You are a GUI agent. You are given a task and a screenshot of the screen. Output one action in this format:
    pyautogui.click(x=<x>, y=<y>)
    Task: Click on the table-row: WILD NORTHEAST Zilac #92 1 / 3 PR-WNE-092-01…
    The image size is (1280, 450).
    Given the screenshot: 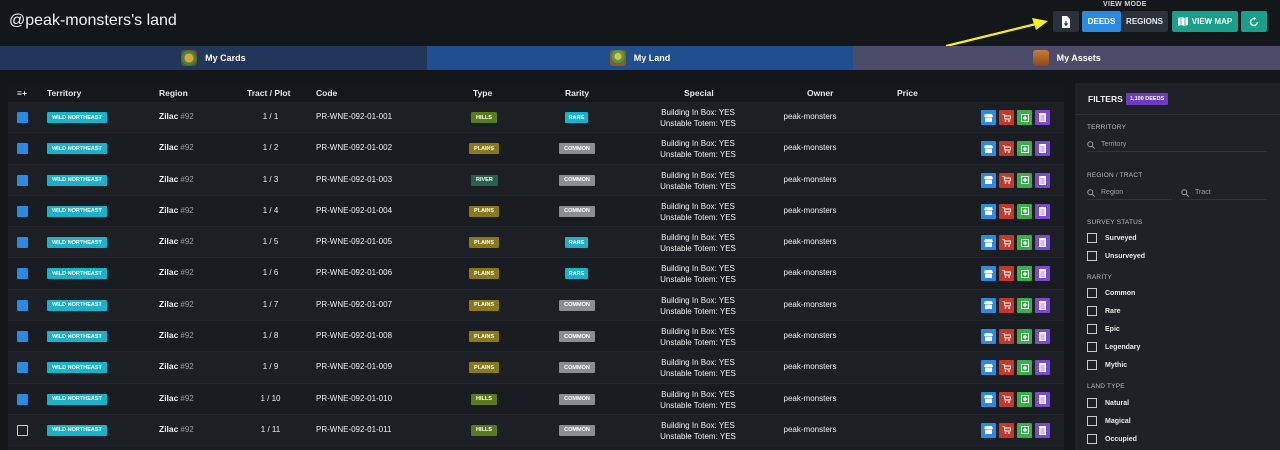 What is the action you would take?
    pyautogui.click(x=536, y=180)
    